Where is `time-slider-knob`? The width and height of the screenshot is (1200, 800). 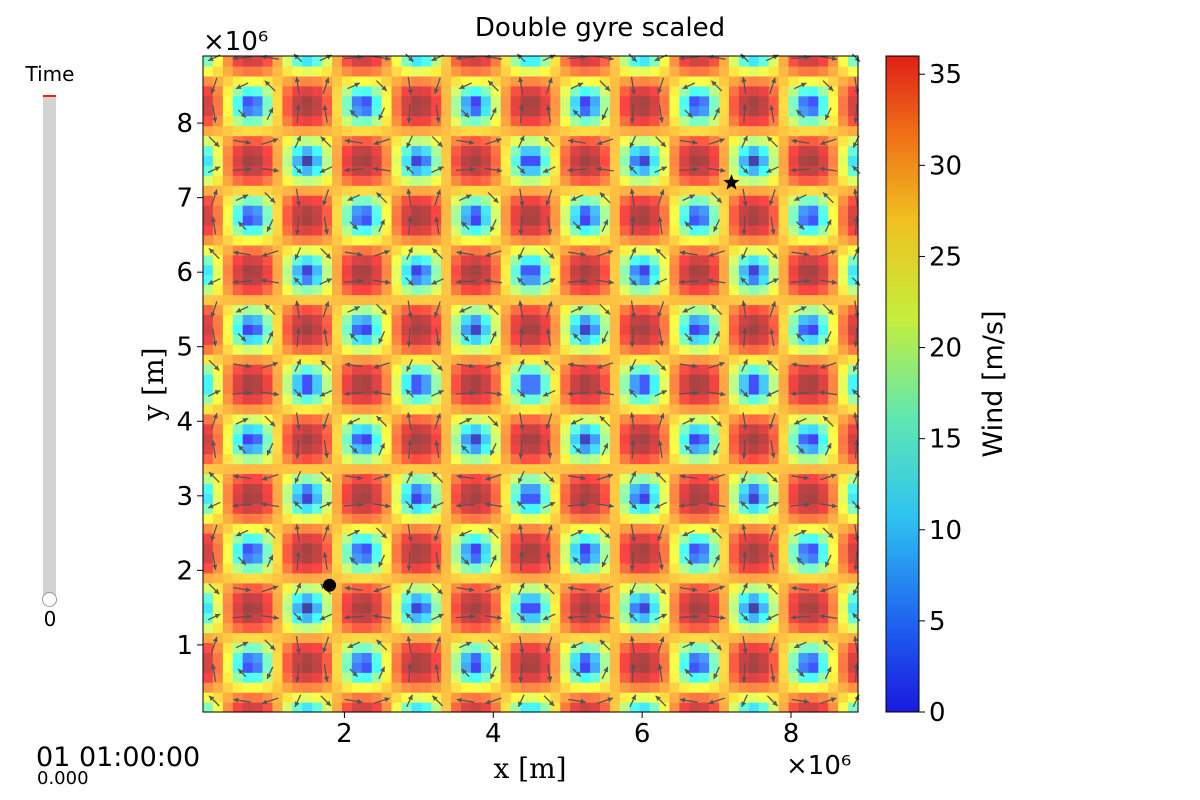 time-slider-knob is located at coordinates (49, 599).